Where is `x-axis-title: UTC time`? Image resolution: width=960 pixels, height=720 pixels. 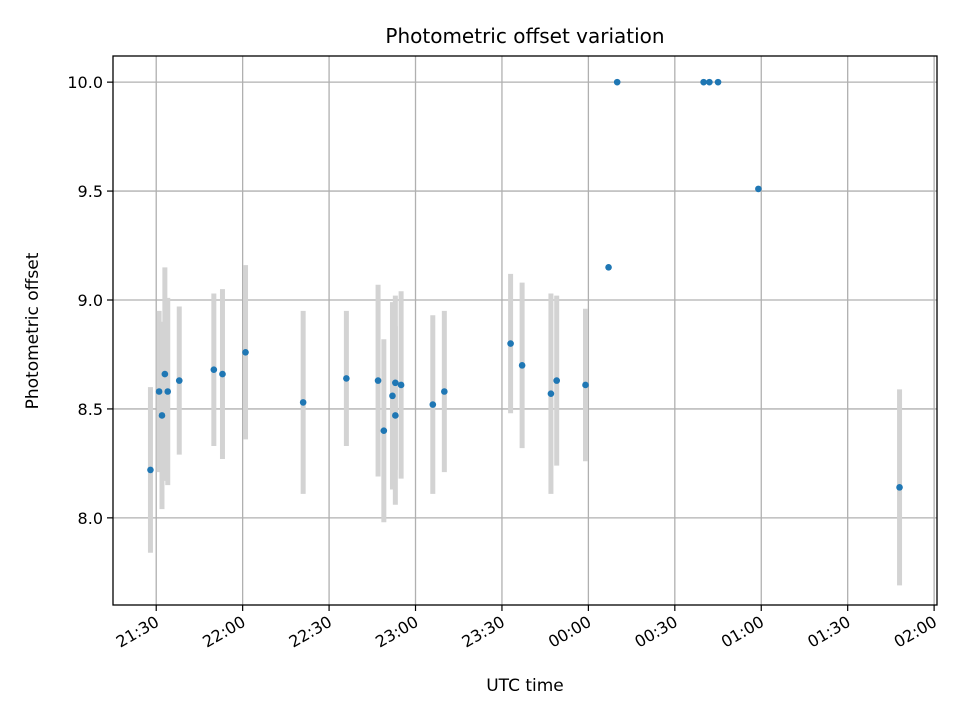
x-axis-title: UTC time is located at coordinates (525, 686).